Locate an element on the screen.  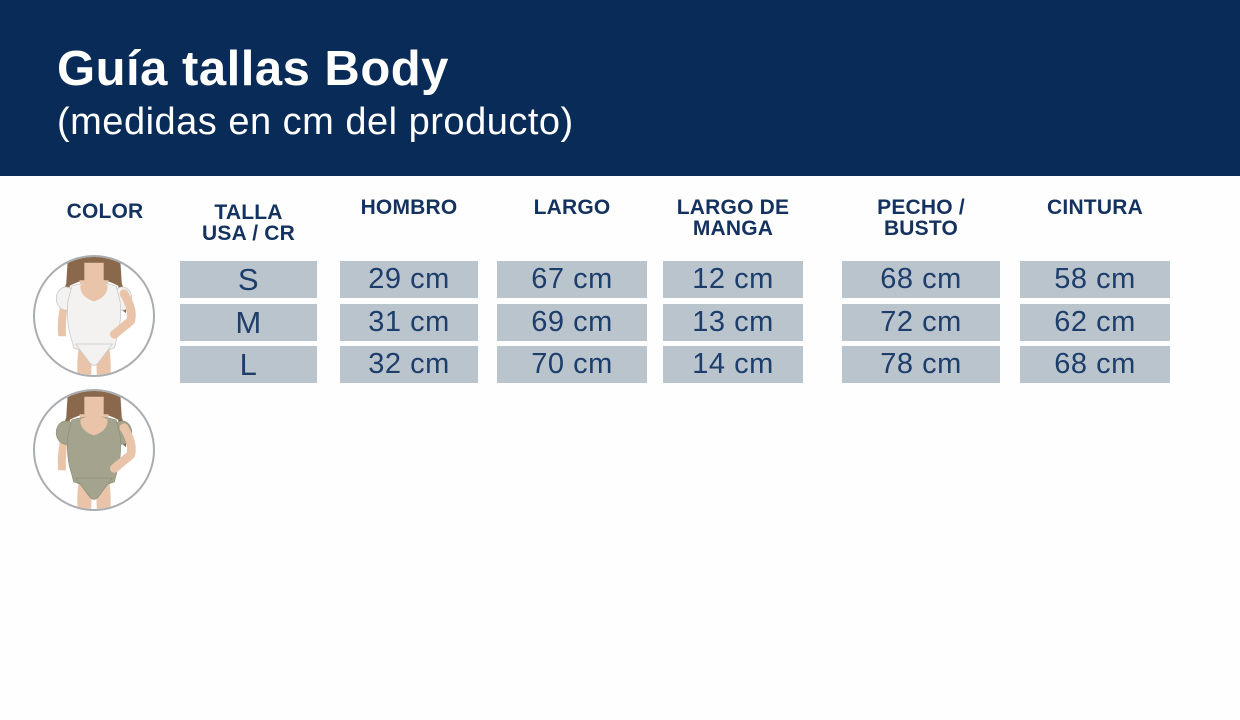
column-header-manga-line1: LARGO DE is located at coordinates (733, 207).